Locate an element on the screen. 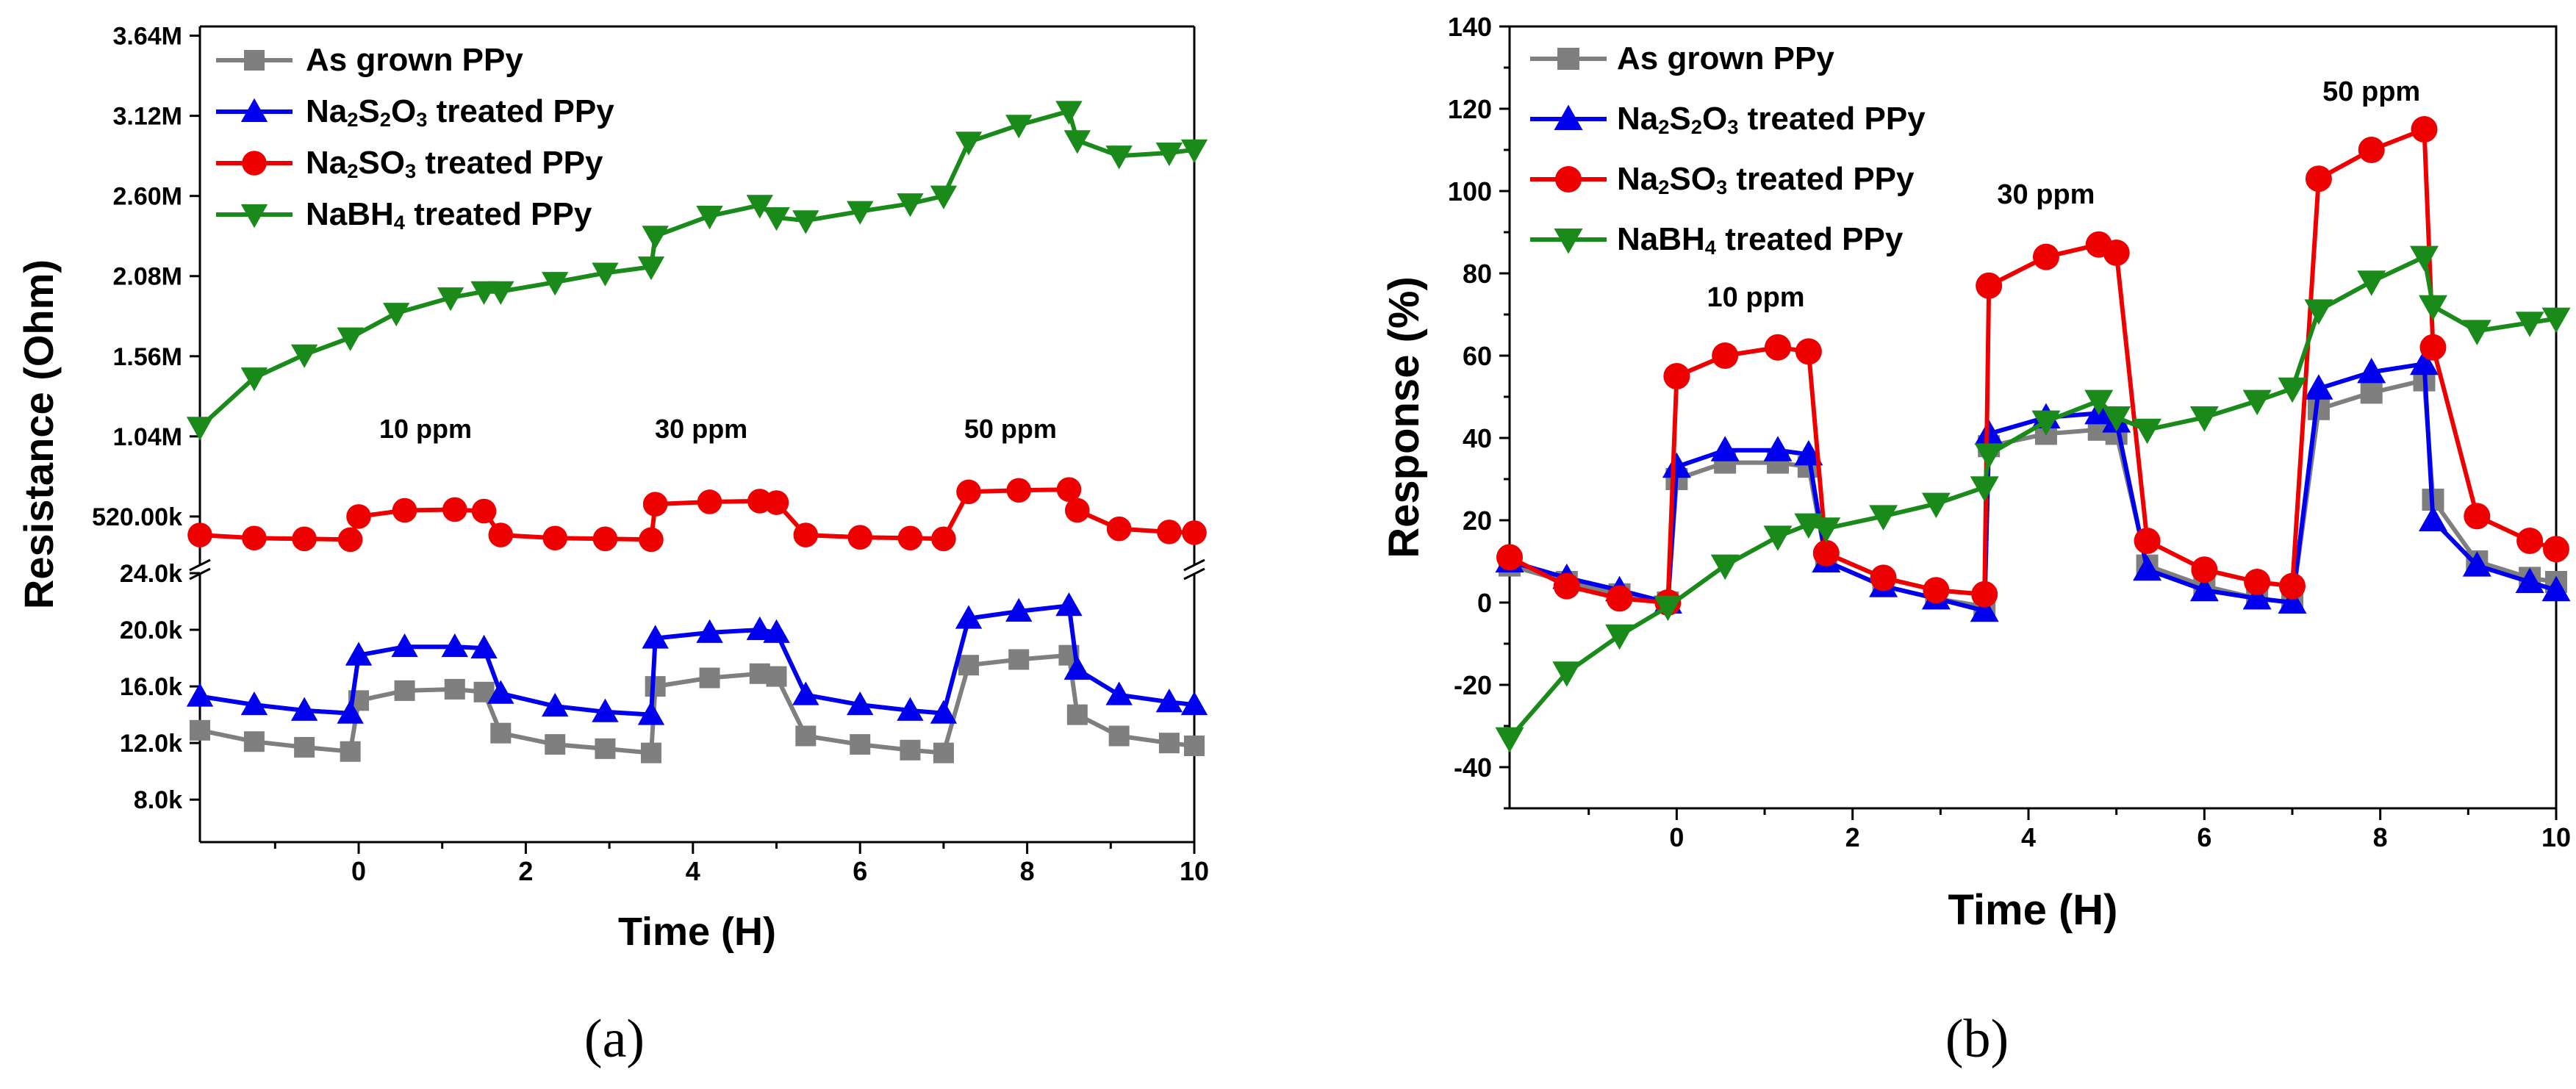 Image resolution: width=2576 pixels, height=1089 pixels. x-tick-label: 0 is located at coordinates (358, 871).